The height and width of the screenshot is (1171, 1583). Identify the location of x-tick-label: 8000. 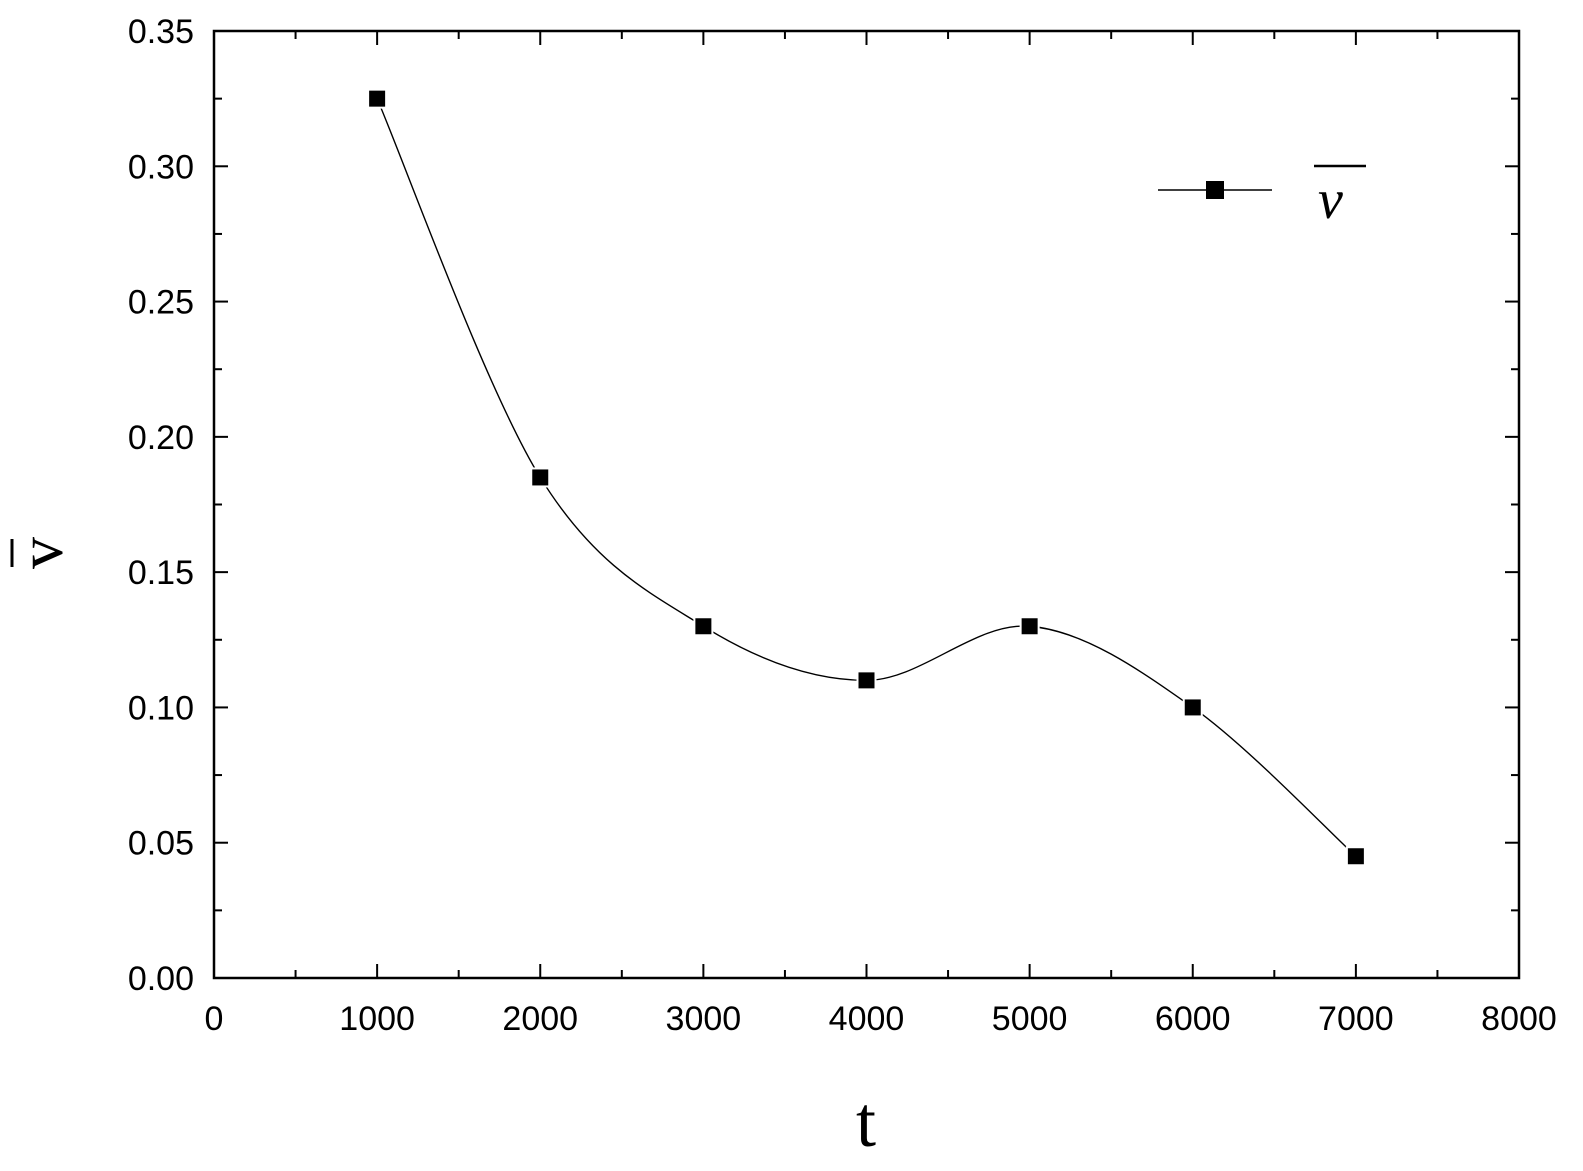
(1519, 1019).